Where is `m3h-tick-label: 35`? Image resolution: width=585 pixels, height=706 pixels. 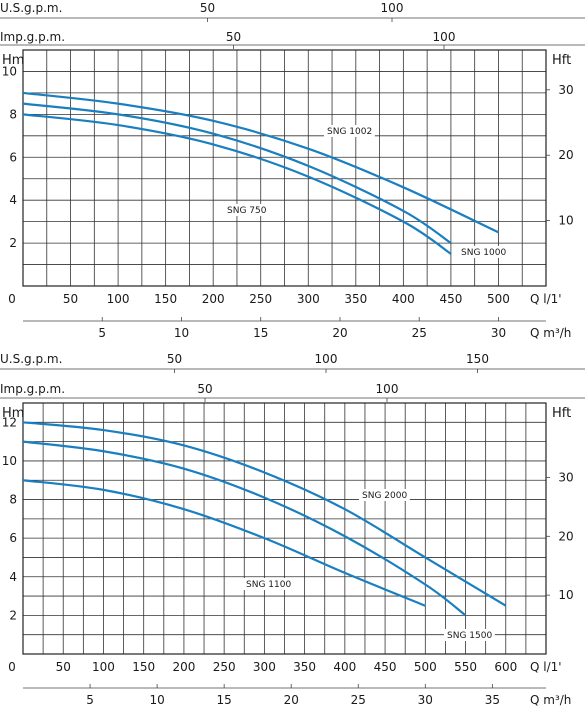
m3h-tick-label: 35 is located at coordinates (492, 699).